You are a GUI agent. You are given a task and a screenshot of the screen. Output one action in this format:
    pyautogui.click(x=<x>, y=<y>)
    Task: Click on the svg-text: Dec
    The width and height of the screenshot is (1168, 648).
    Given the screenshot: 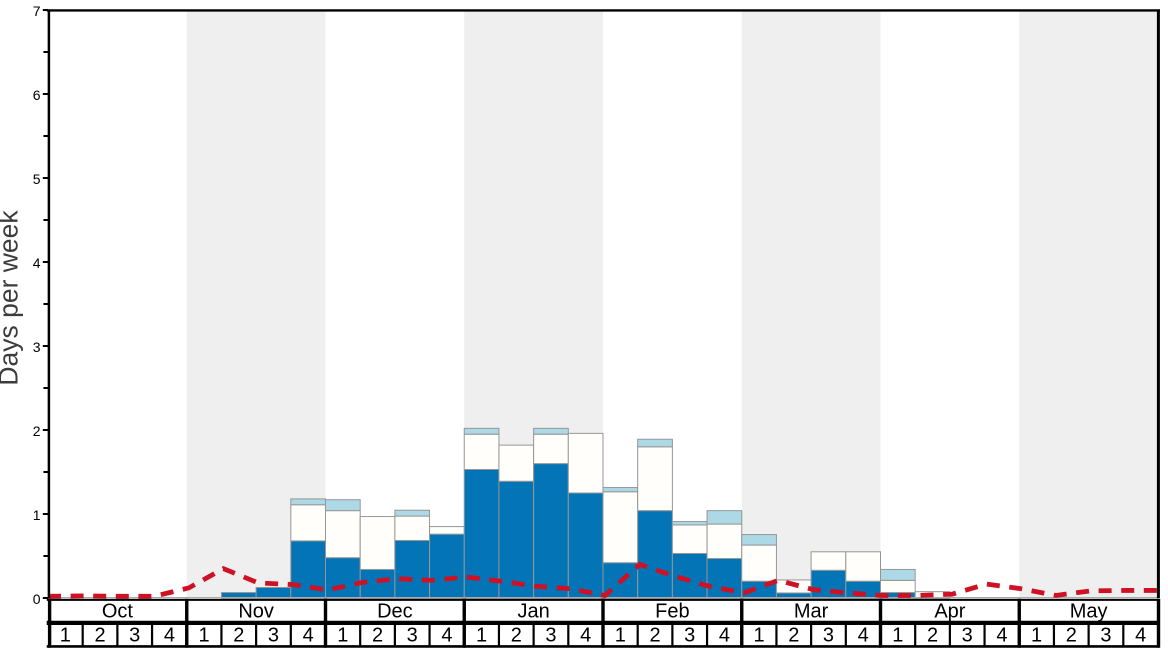 What is the action you would take?
    pyautogui.click(x=395, y=612)
    